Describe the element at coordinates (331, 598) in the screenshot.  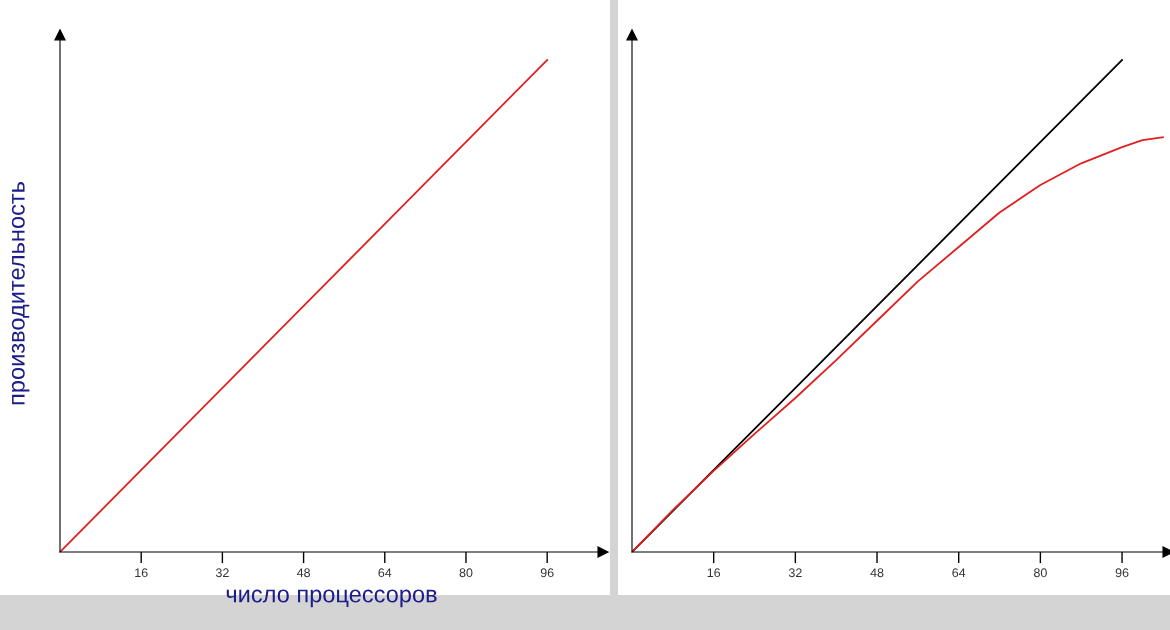
I see `x-axis-title: число процессоров` at that location.